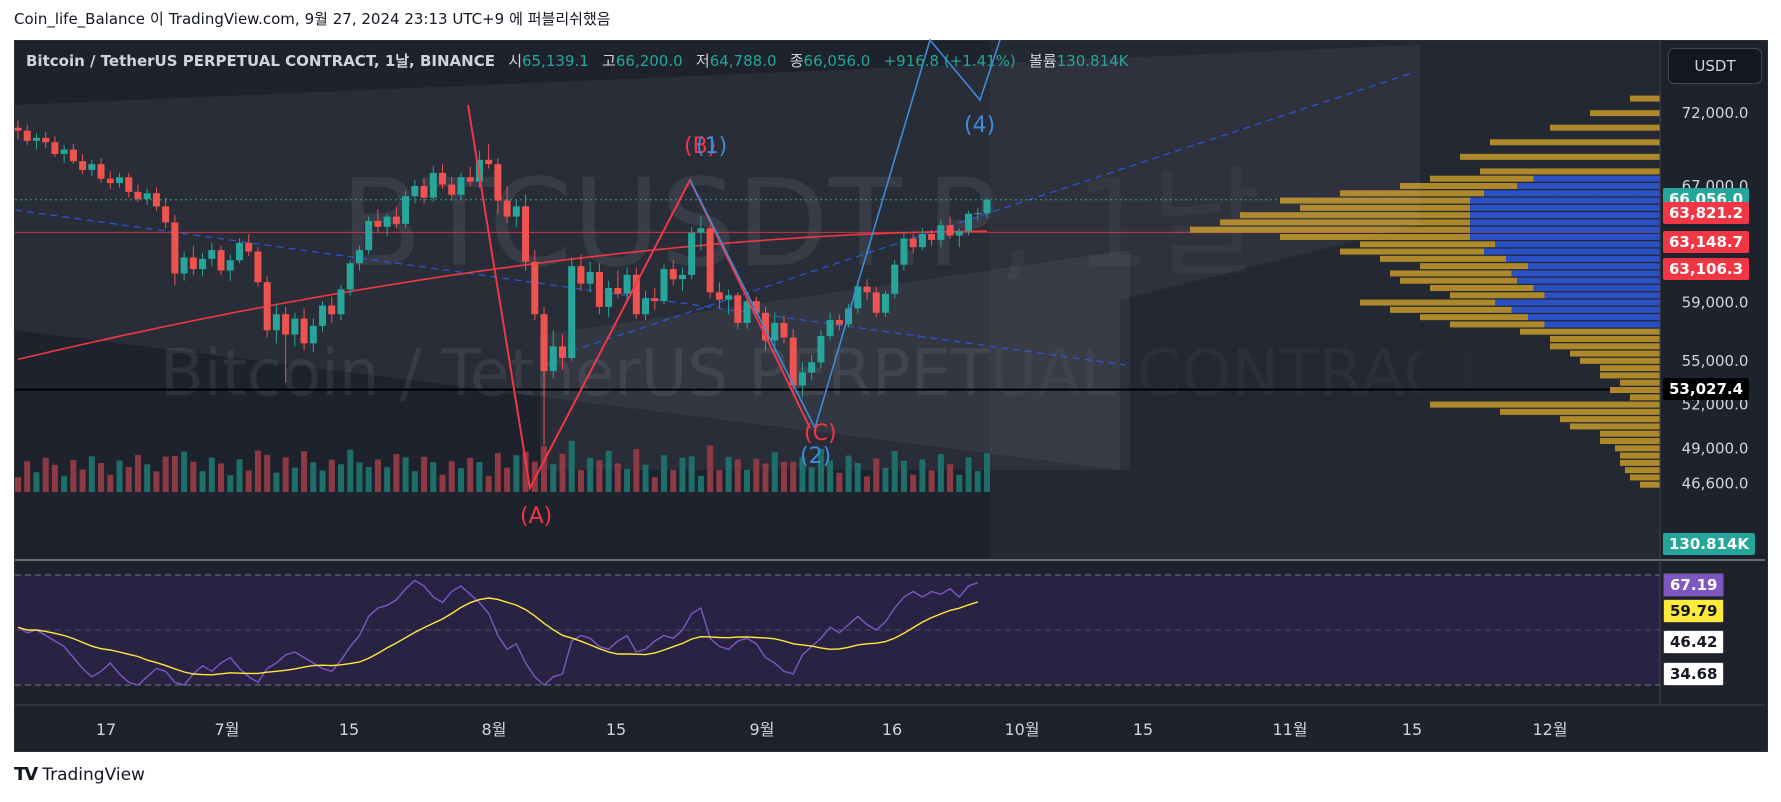 The height and width of the screenshot is (802, 1781). Describe the element at coordinates (1706, 269) in the screenshot. I see `price-tag: 63,106.3` at that location.